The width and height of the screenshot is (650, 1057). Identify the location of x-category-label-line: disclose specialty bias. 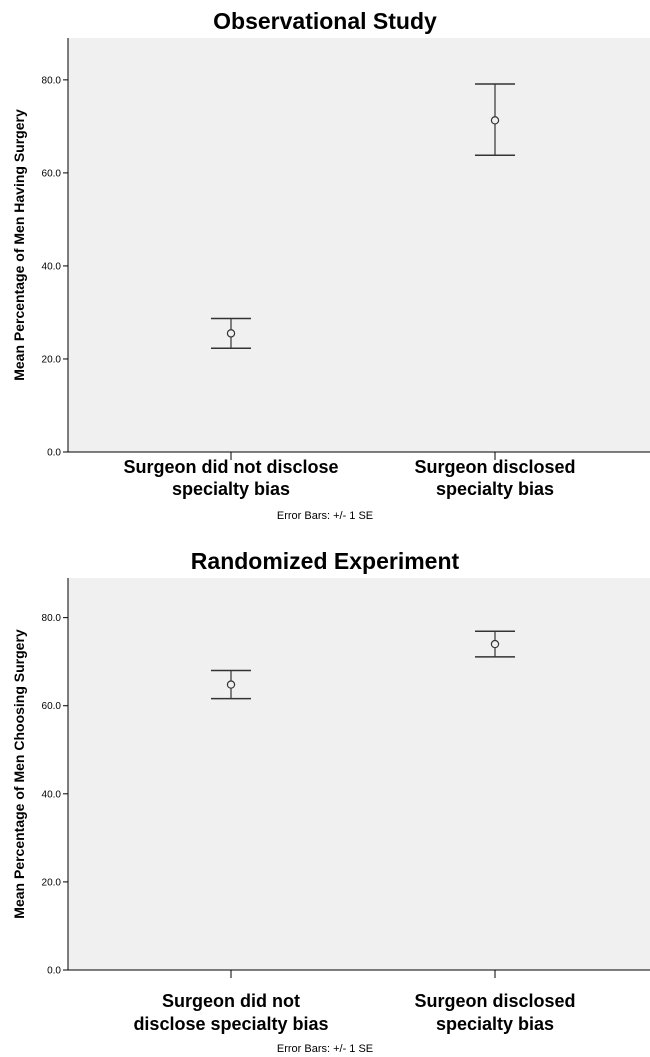
(230, 1024).